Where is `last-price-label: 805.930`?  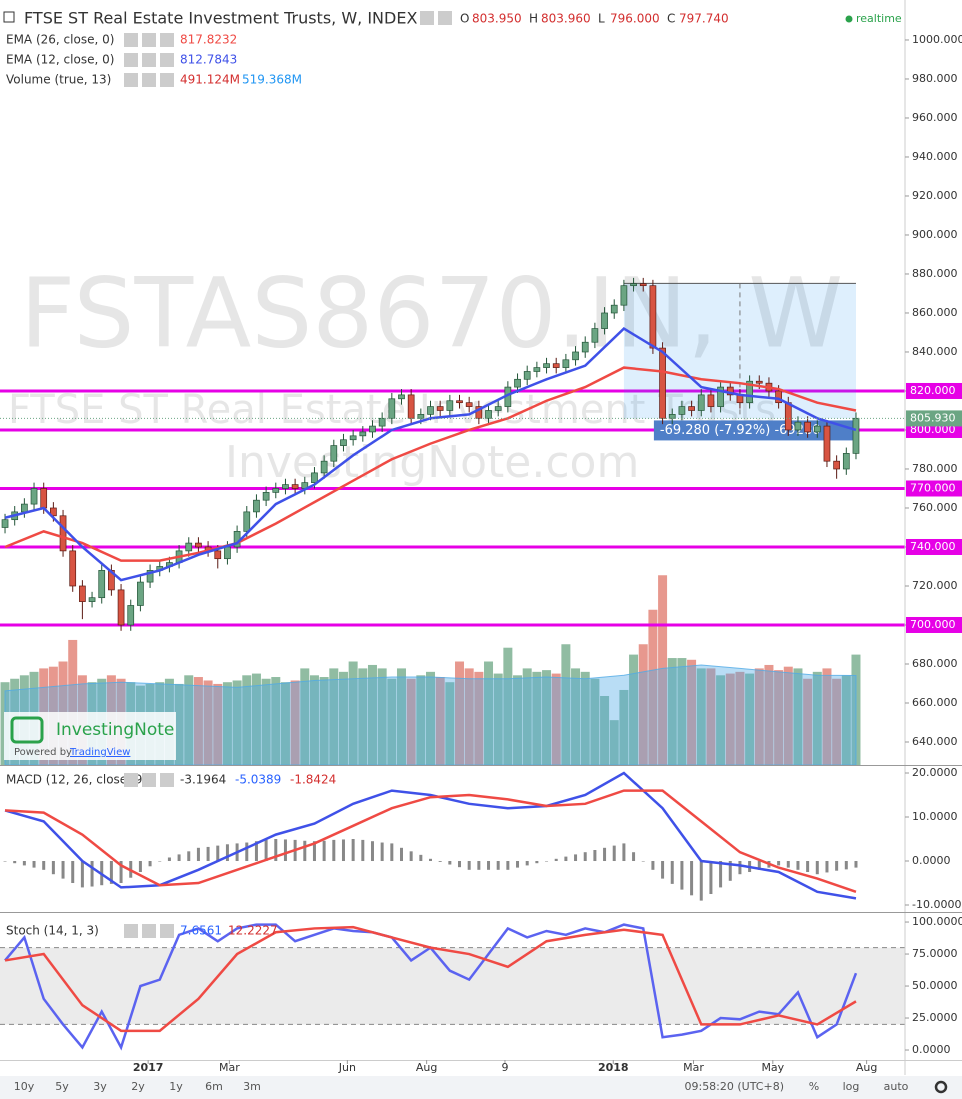
last-price-label: 805.930 is located at coordinates (933, 417).